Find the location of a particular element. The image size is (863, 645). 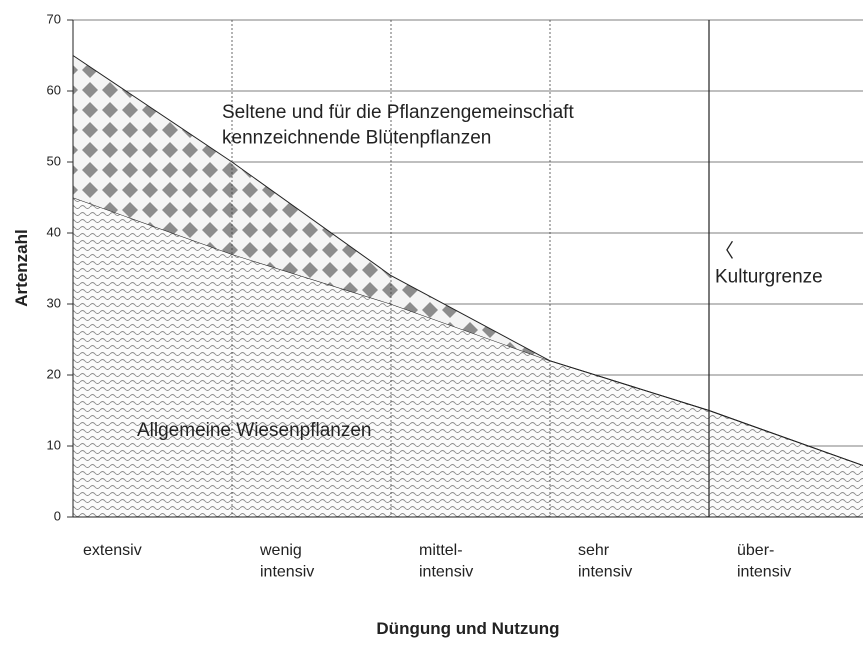

annotation: 〈 Kulturgrenze is located at coordinates (769, 264).